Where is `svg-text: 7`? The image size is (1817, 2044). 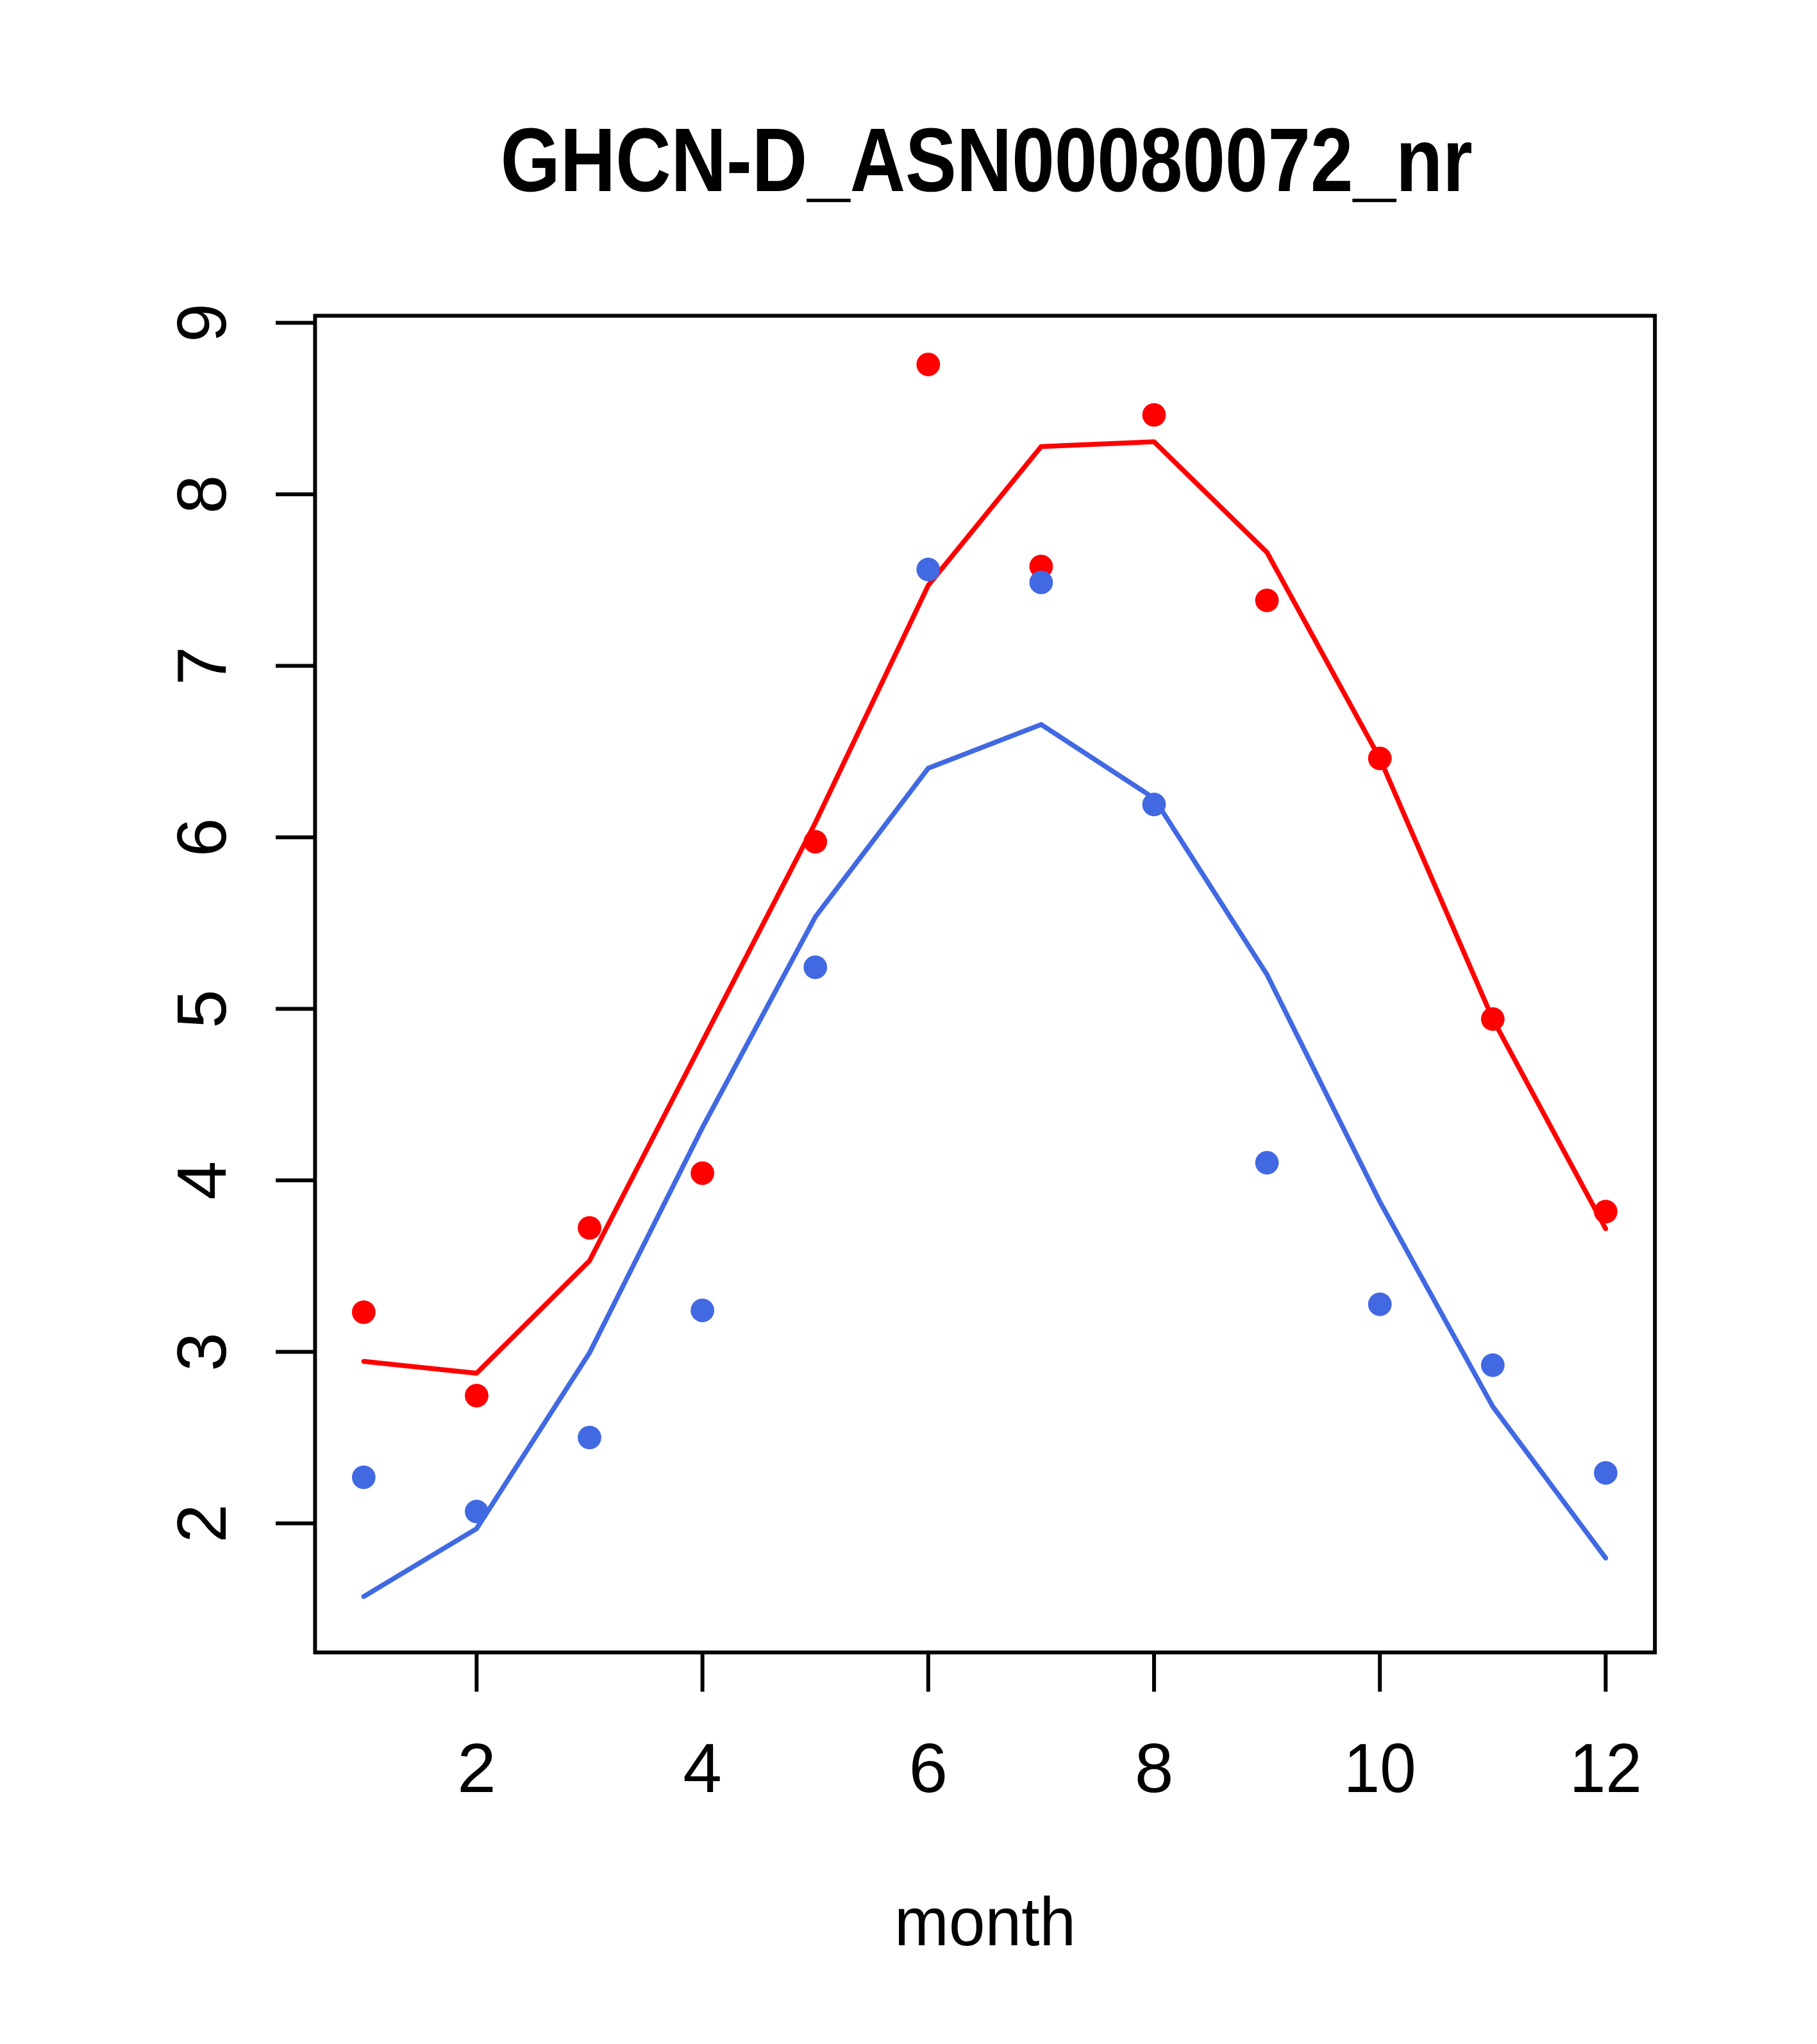
svg-text: 7 is located at coordinates (202, 665).